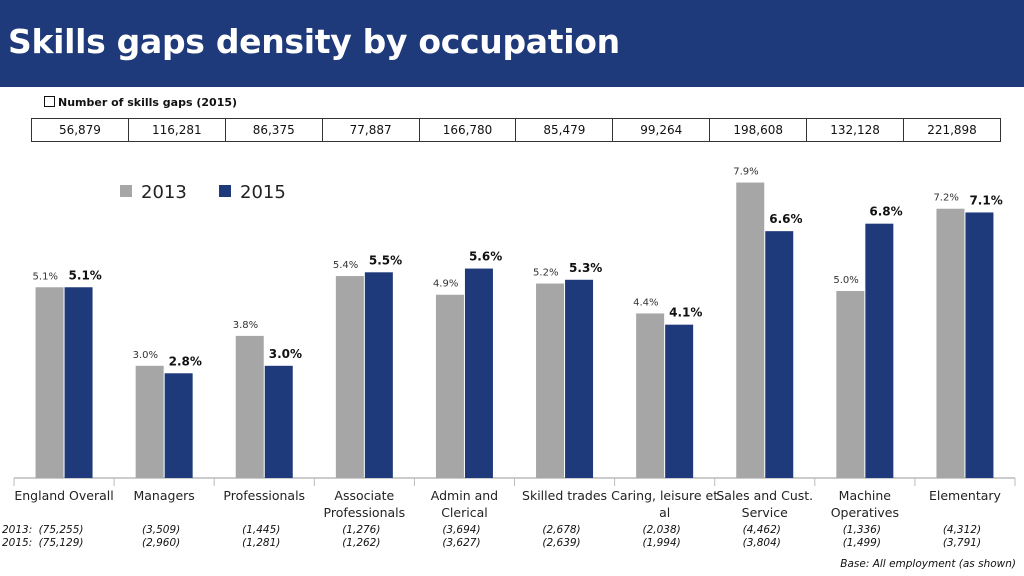 The width and height of the screenshot is (1024, 576). I want to click on table-cell: 99,264, so click(661, 130).